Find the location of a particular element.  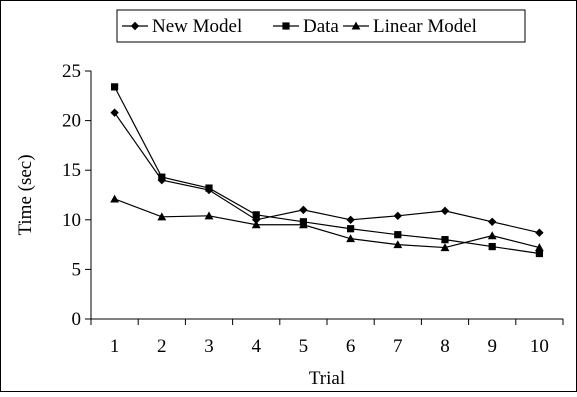

legend-entry-new-model: New Model is located at coordinates (182, 26).